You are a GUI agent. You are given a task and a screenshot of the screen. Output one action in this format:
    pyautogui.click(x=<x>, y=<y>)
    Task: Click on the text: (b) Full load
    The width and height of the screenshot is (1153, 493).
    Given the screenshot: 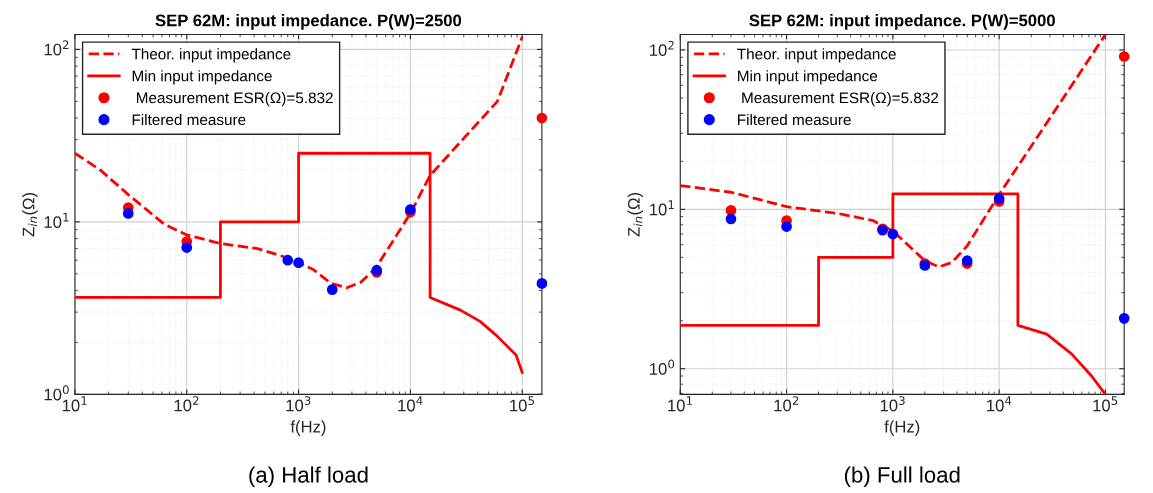 What is the action you would take?
    pyautogui.click(x=902, y=477)
    